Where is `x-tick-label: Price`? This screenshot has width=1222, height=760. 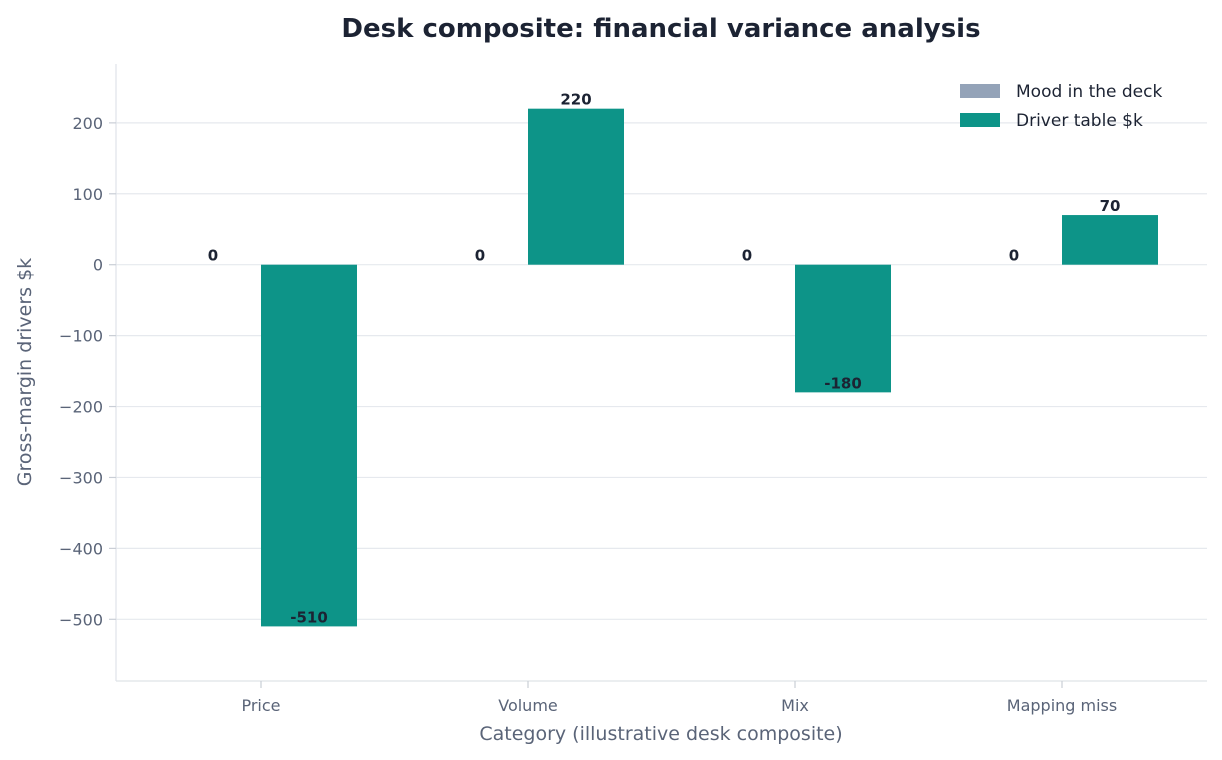 x-tick-label: Price is located at coordinates (260, 705).